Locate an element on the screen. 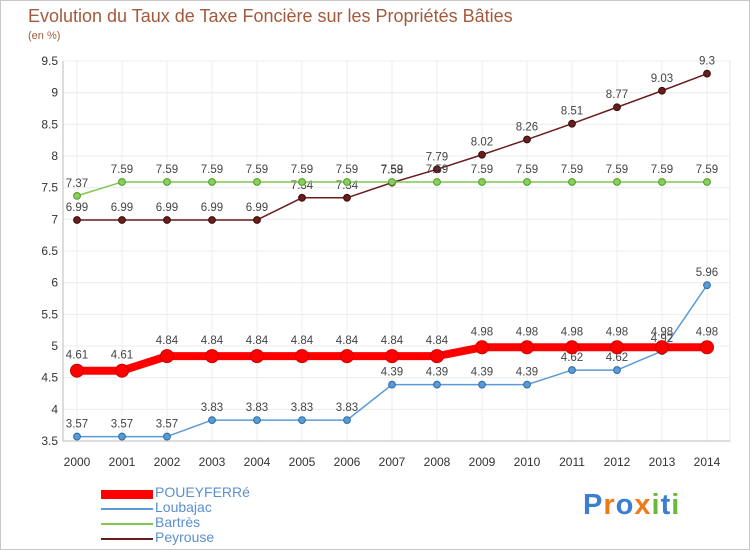 The image size is (750, 550). y-tick-label: 4.5 is located at coordinates (49, 378).